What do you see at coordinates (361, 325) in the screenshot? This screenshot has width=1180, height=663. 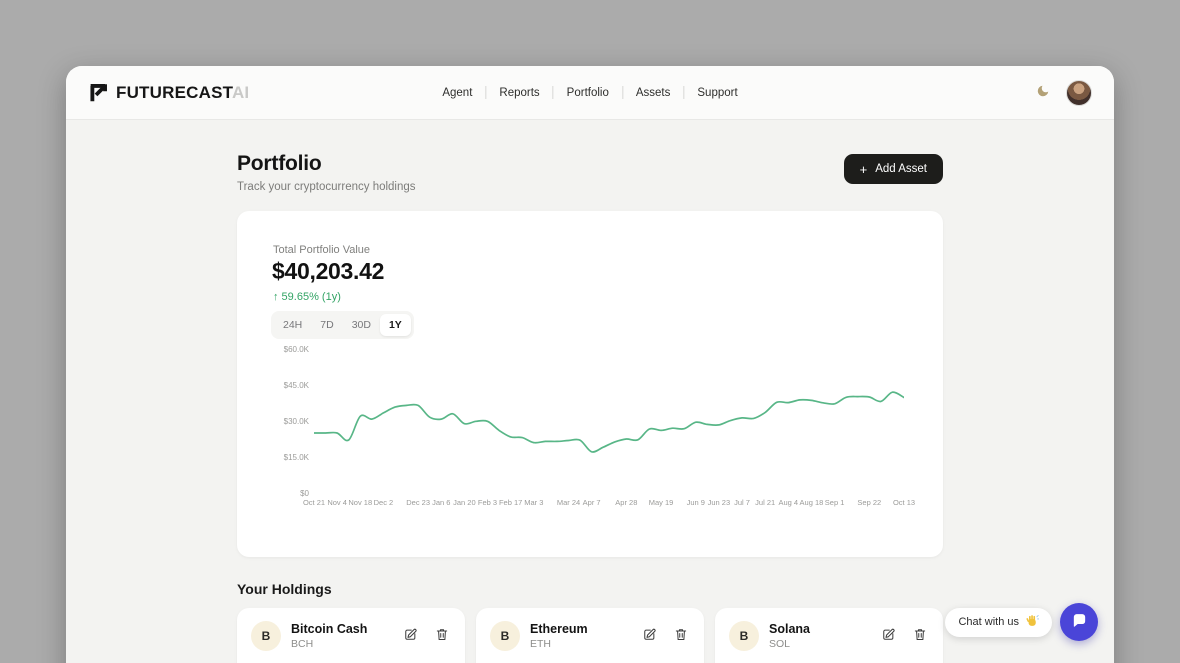 I see `tab-30d: 30D` at bounding box center [361, 325].